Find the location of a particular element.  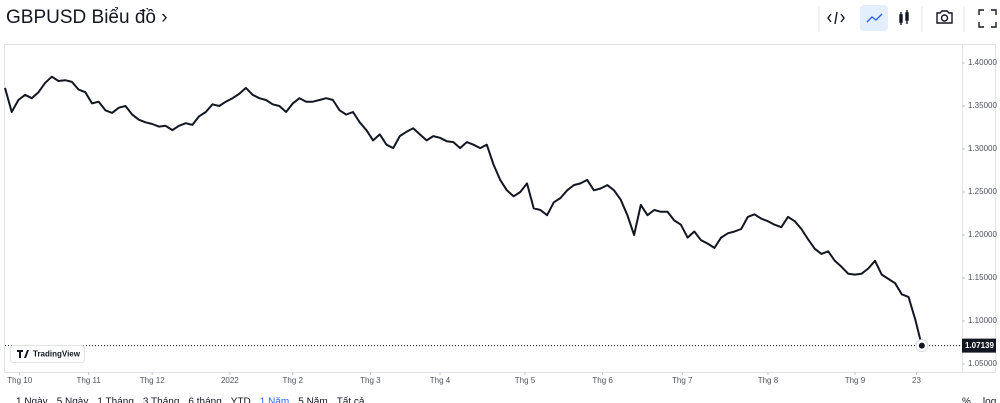

x-tick-label: Thg 4 is located at coordinates (440, 380).